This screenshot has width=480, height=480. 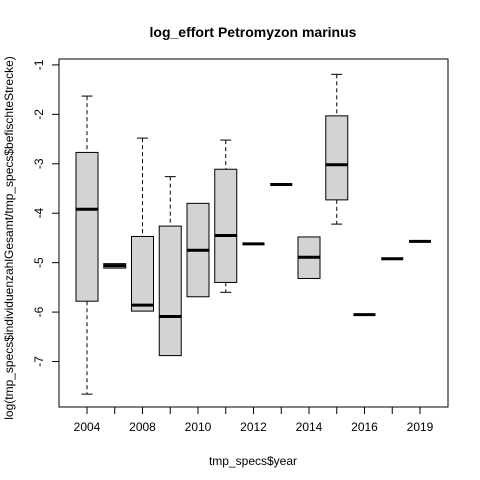 I want to click on y-tick-label: -1, so click(x=39, y=64).